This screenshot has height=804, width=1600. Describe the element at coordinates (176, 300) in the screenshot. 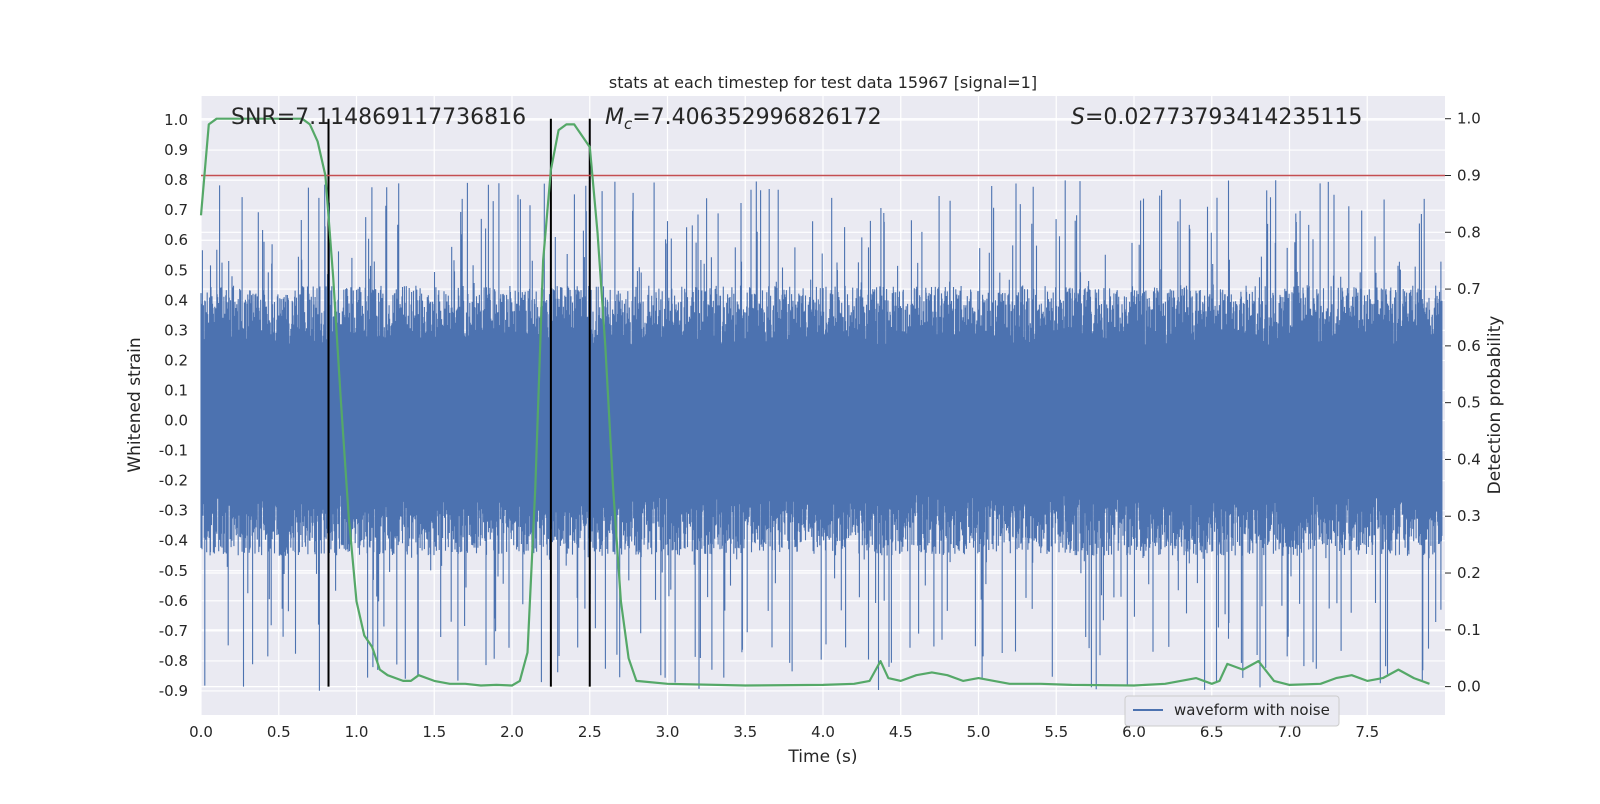

I see `y-tick-label: 0.4` at that location.